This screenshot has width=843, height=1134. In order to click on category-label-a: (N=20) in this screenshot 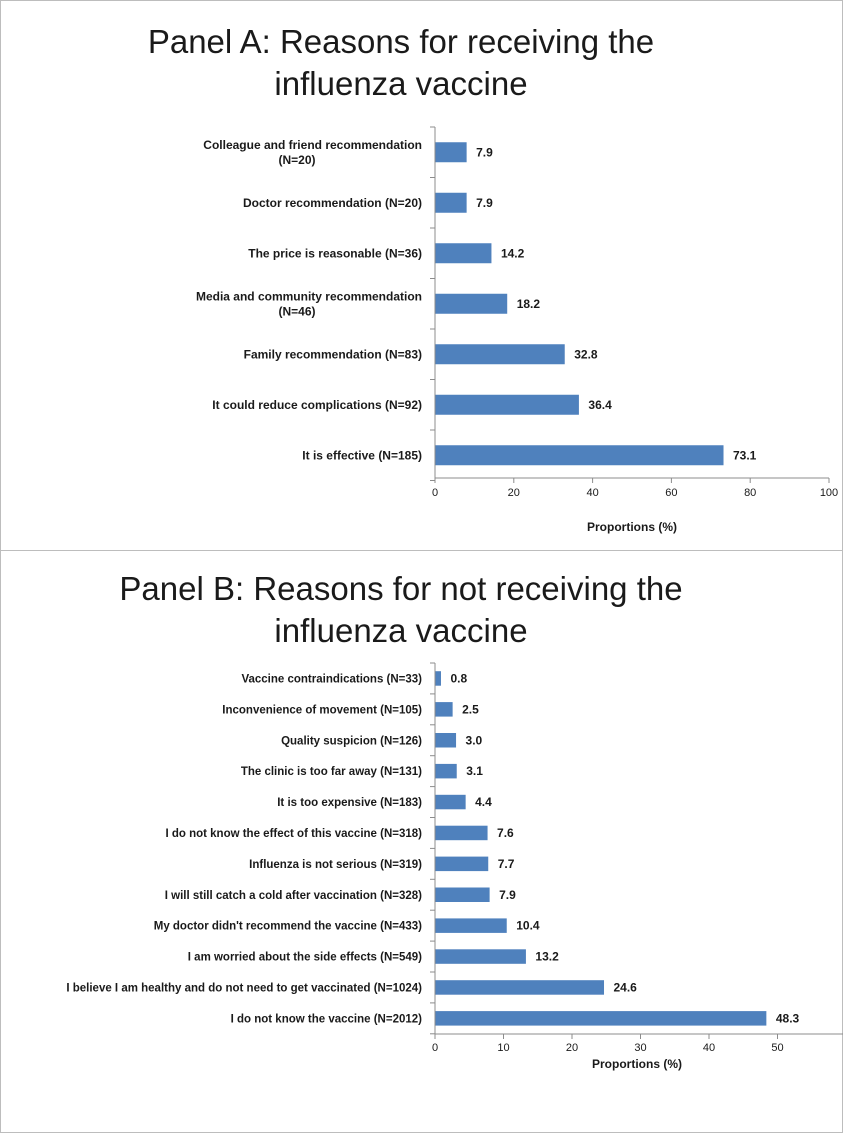, I will do `click(296, 160)`.